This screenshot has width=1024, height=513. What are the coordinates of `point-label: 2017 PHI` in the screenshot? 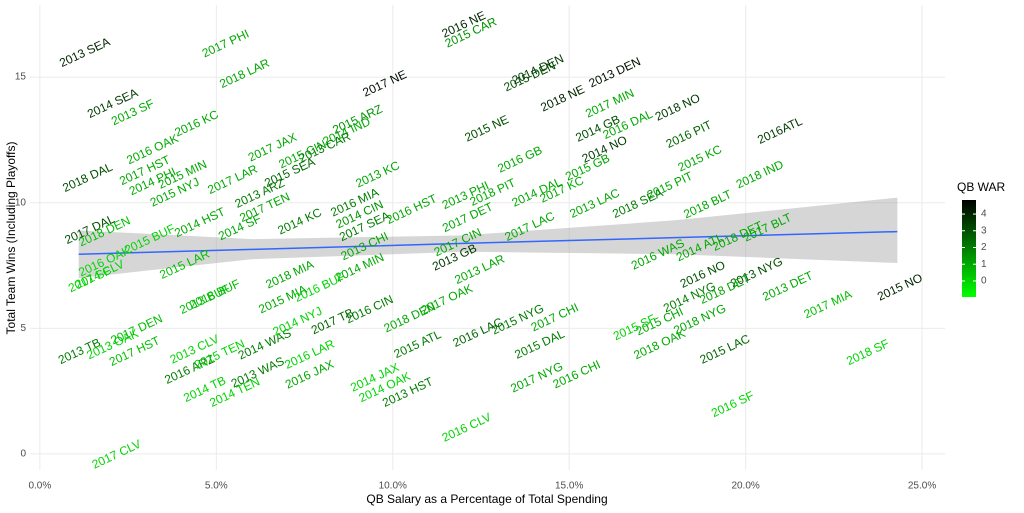 It's located at (225, 44).